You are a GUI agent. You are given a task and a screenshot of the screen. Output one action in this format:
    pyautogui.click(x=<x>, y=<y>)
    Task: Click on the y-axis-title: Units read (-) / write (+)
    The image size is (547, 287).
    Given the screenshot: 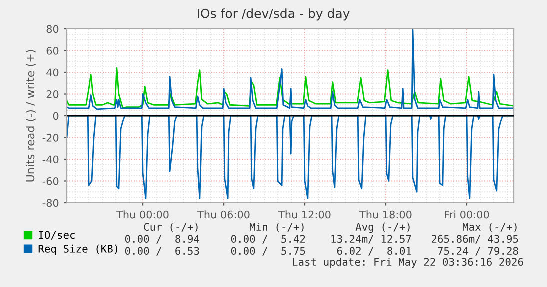 What is the action you would take?
    pyautogui.click(x=31, y=116)
    